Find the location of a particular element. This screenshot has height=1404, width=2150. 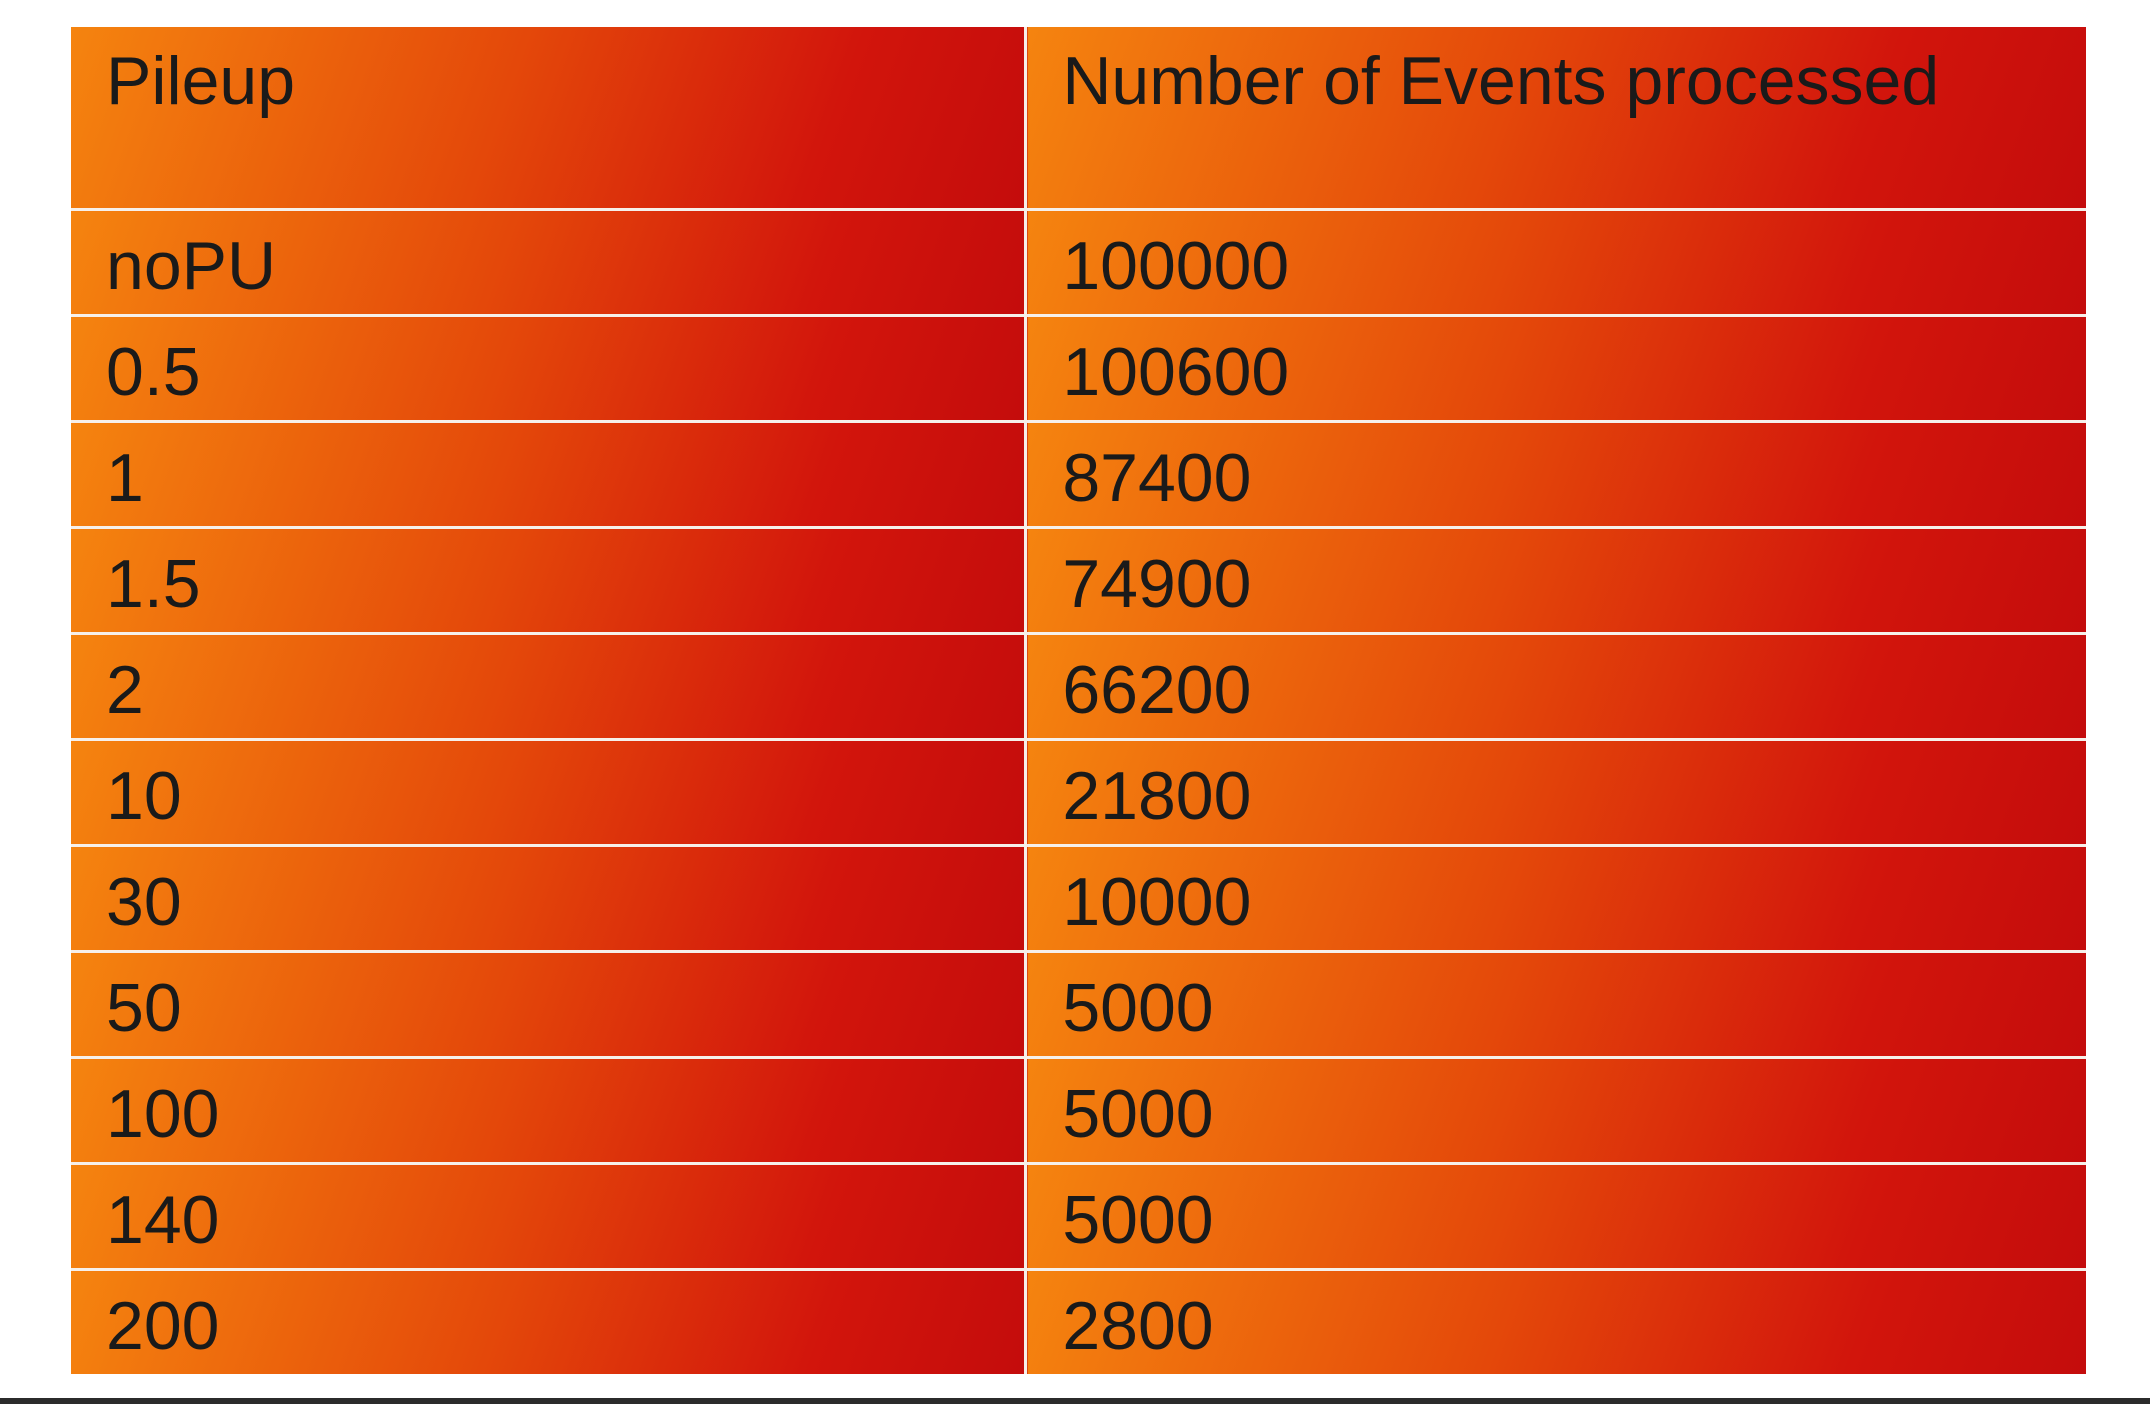

table-row: 10 21800 is located at coordinates (1078, 792).